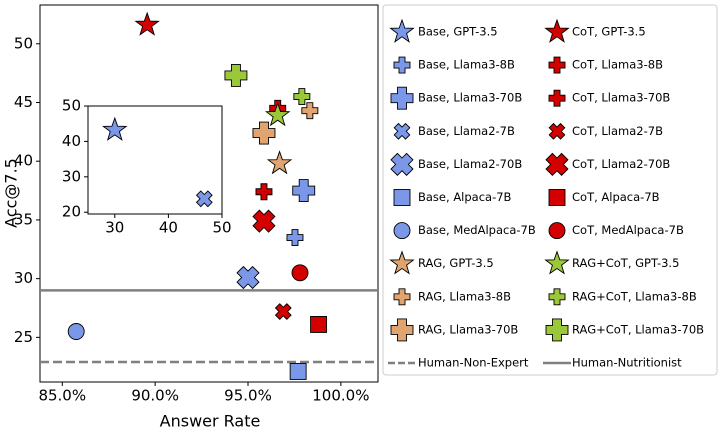 The image size is (720, 432). I want to click on legend-label: RAG, GPT-3.5, so click(456, 263).